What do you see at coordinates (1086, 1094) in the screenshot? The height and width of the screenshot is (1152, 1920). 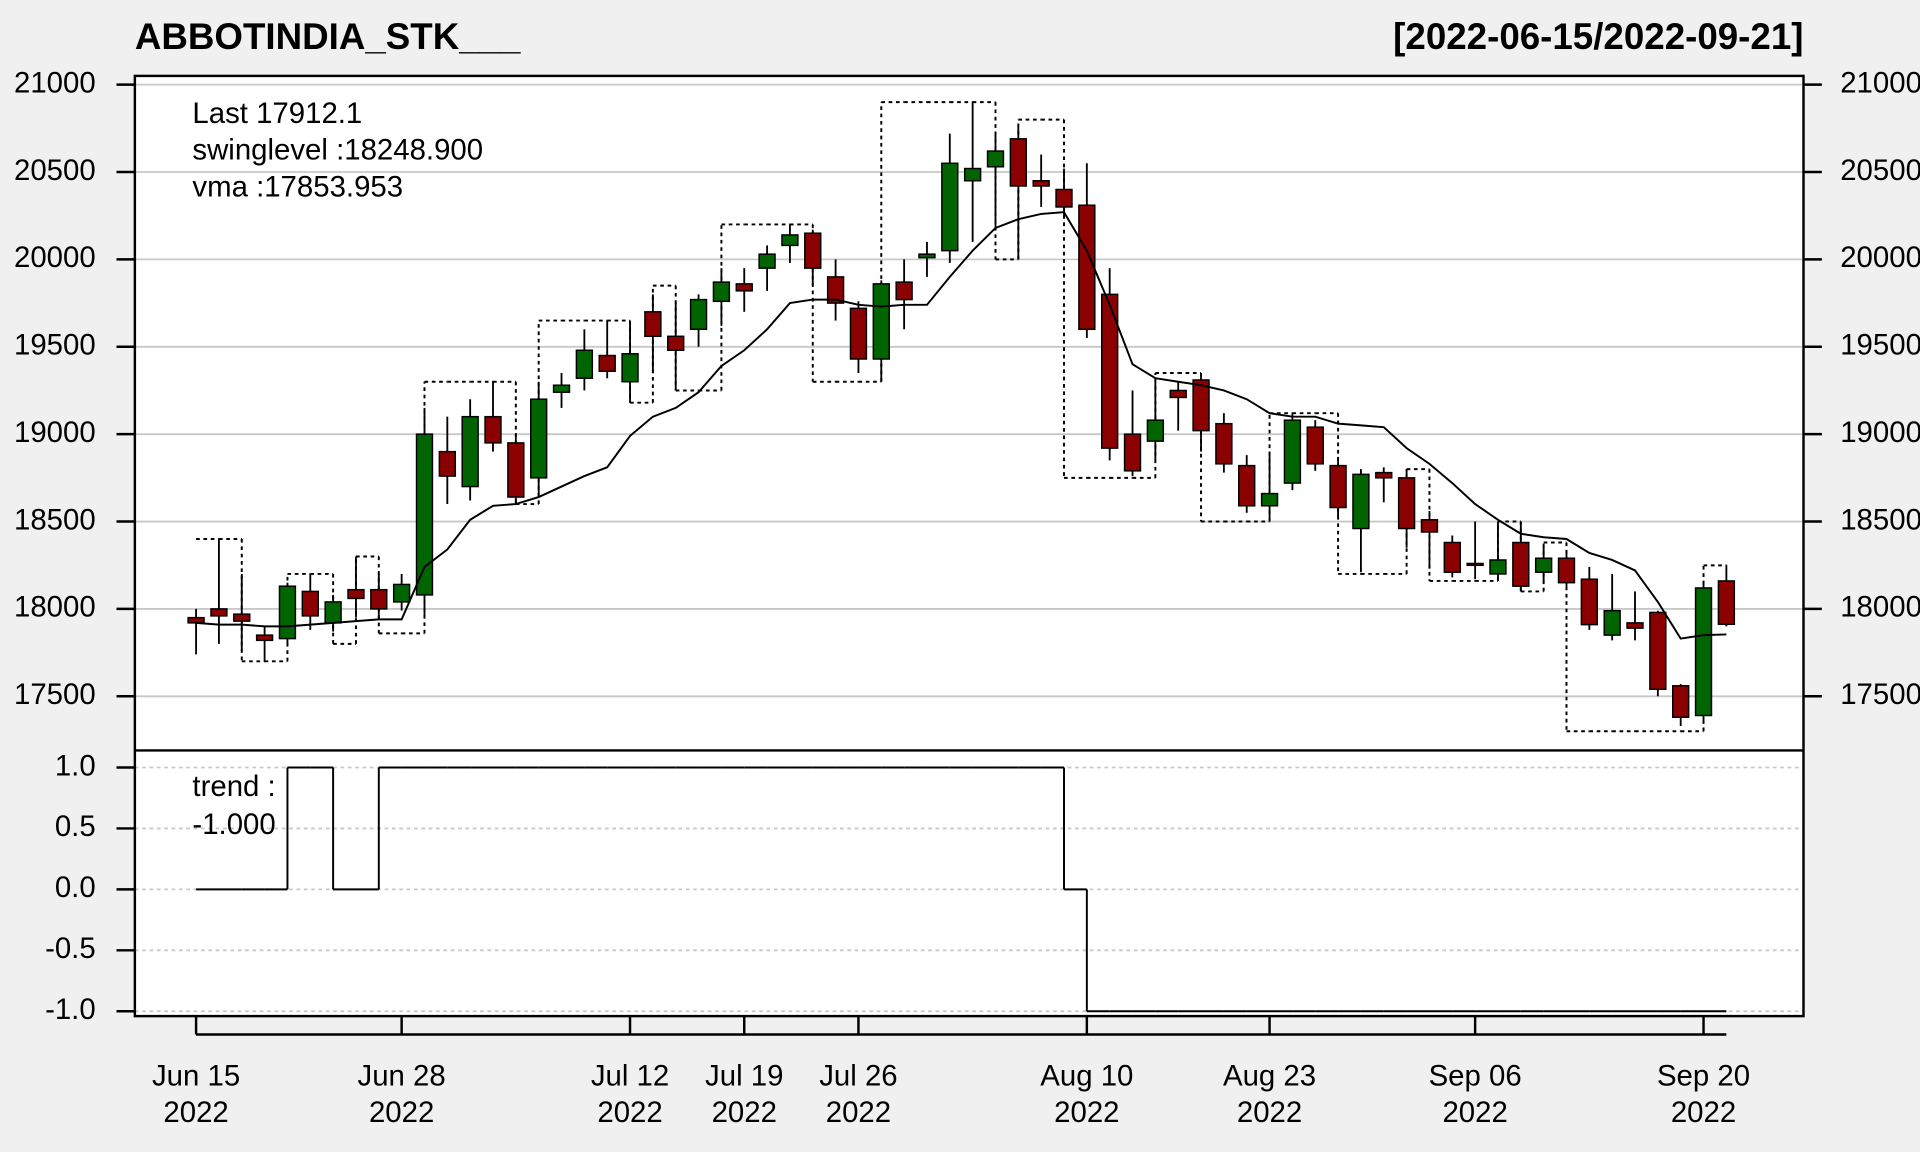 I see `x-tick-label: Aug 10 2022` at bounding box center [1086, 1094].